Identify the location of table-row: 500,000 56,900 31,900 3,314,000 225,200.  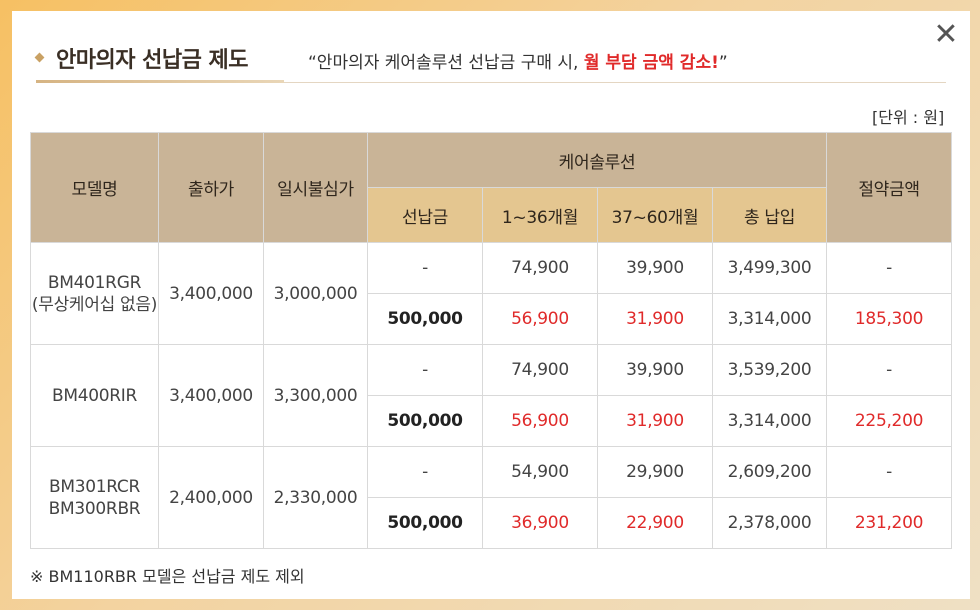
(492, 421).